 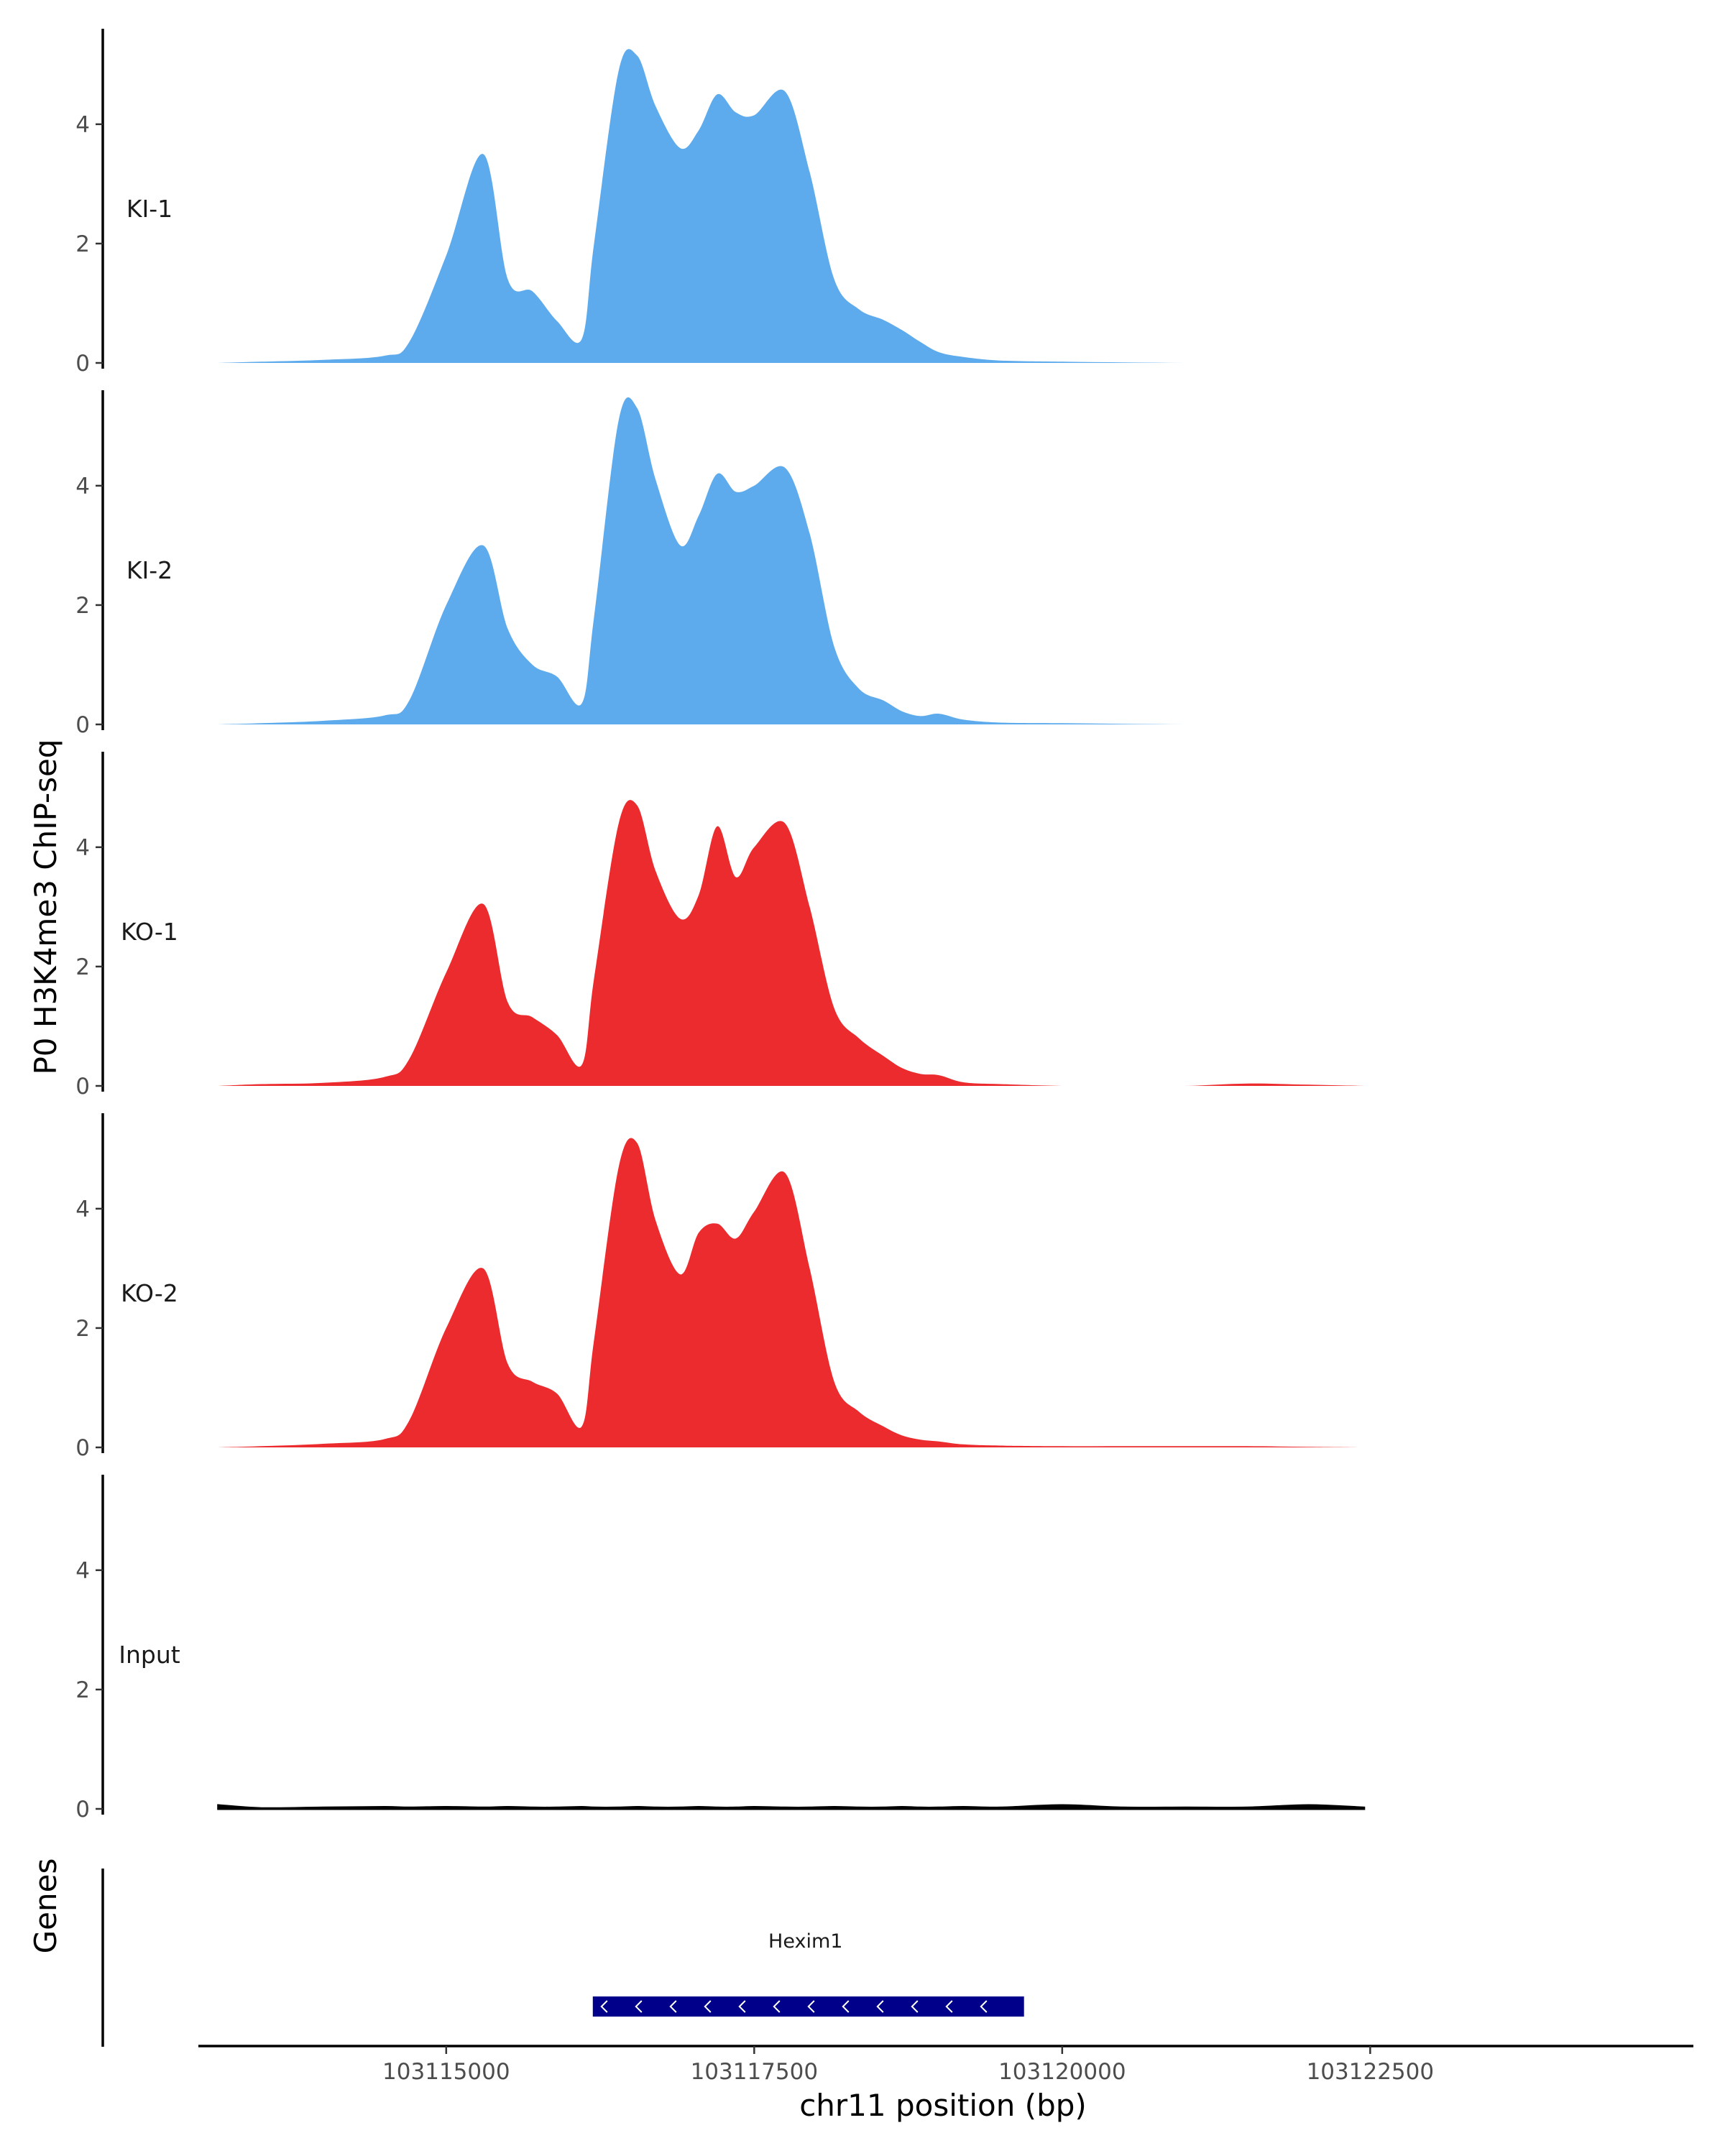 I want to click on track-panel-ko-2: 0 2 4 KO-2, so click(x=719, y=1287).